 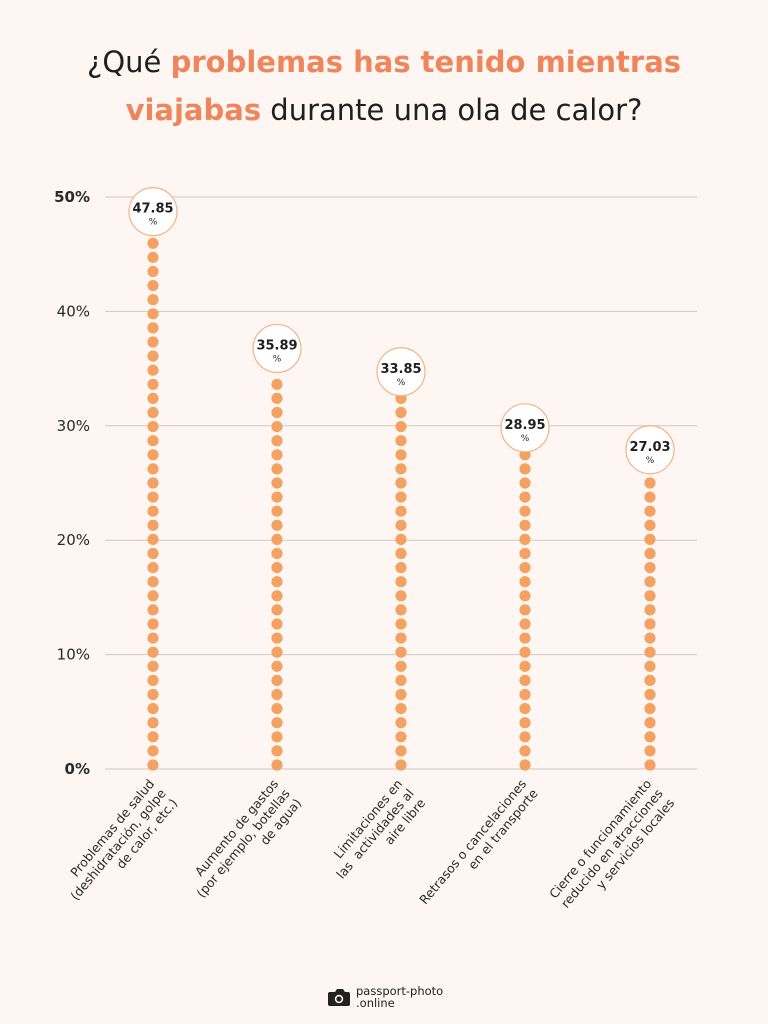 I want to click on x-tick-label-line: reducido en atracciones, so click(x=612, y=848).